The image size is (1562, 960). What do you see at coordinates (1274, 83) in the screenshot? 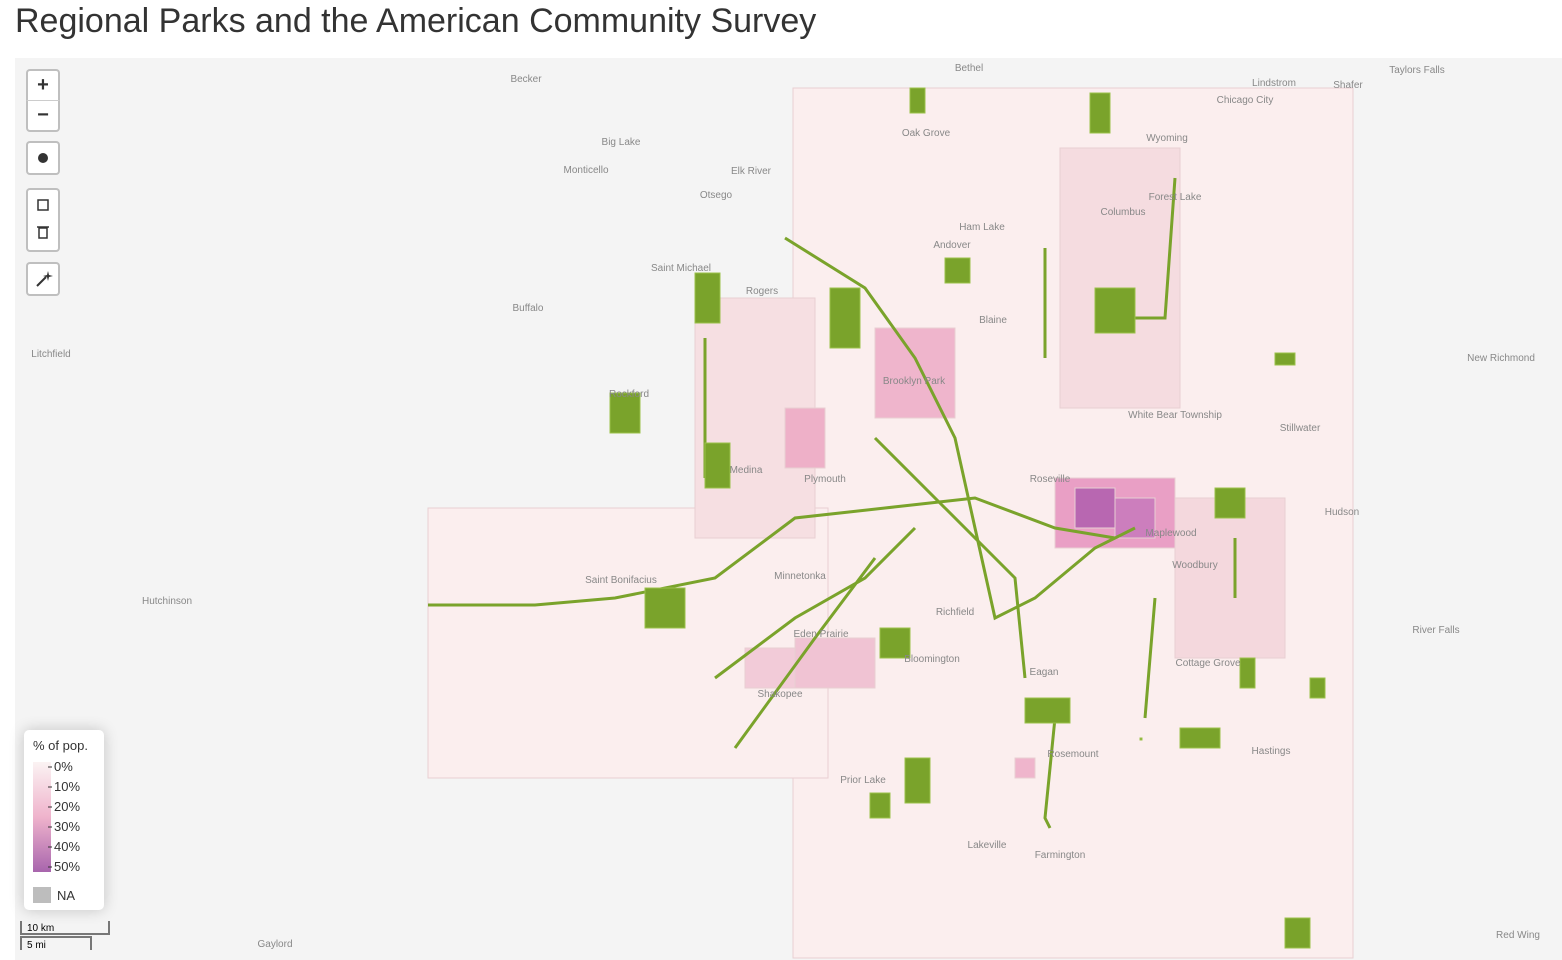
I see `place-label: Lindstrom` at bounding box center [1274, 83].